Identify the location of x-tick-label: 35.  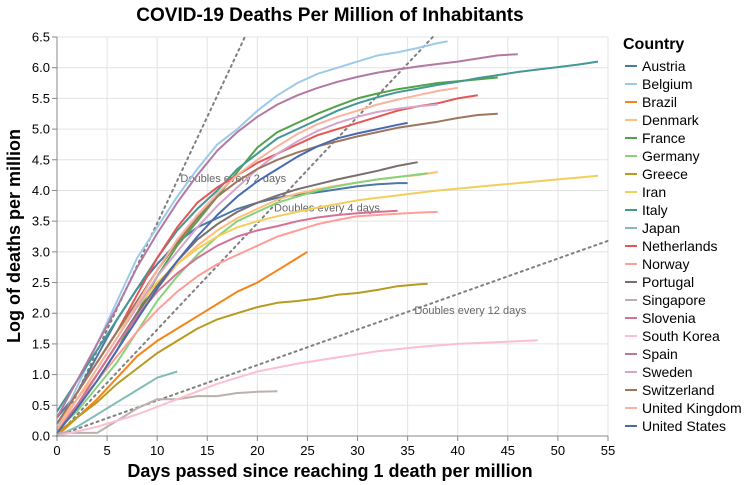
(407, 450).